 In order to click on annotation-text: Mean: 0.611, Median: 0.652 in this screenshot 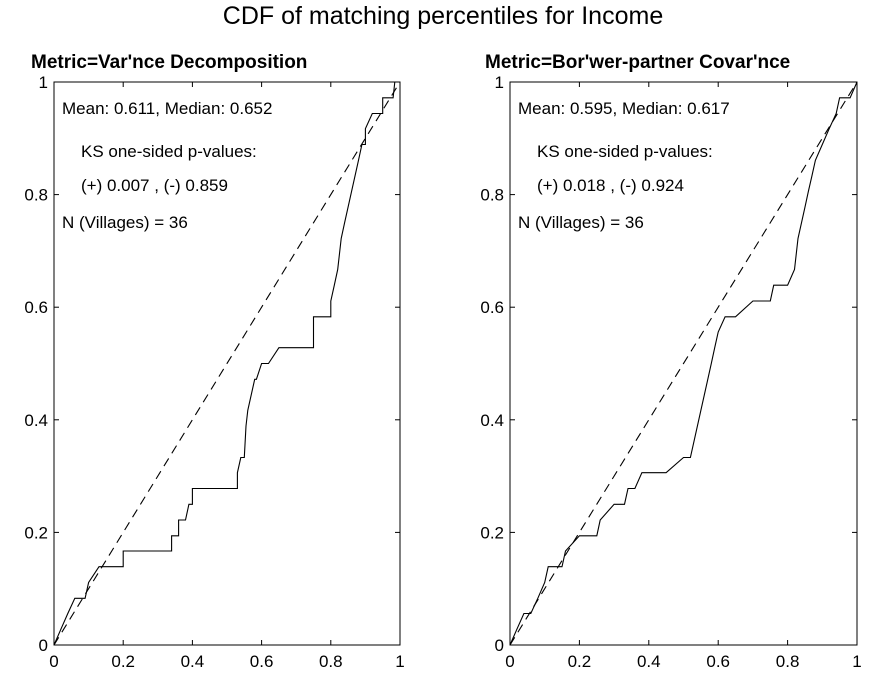, I will do `click(167, 108)`.